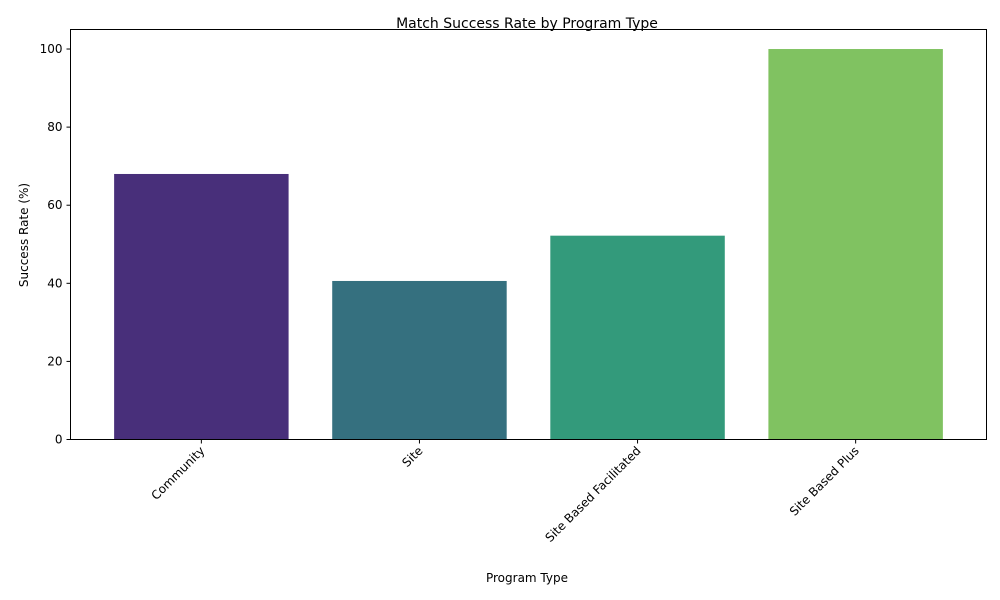 This screenshot has width=1000, height=600. I want to click on x-tick-label: Community, so click(177, 473).